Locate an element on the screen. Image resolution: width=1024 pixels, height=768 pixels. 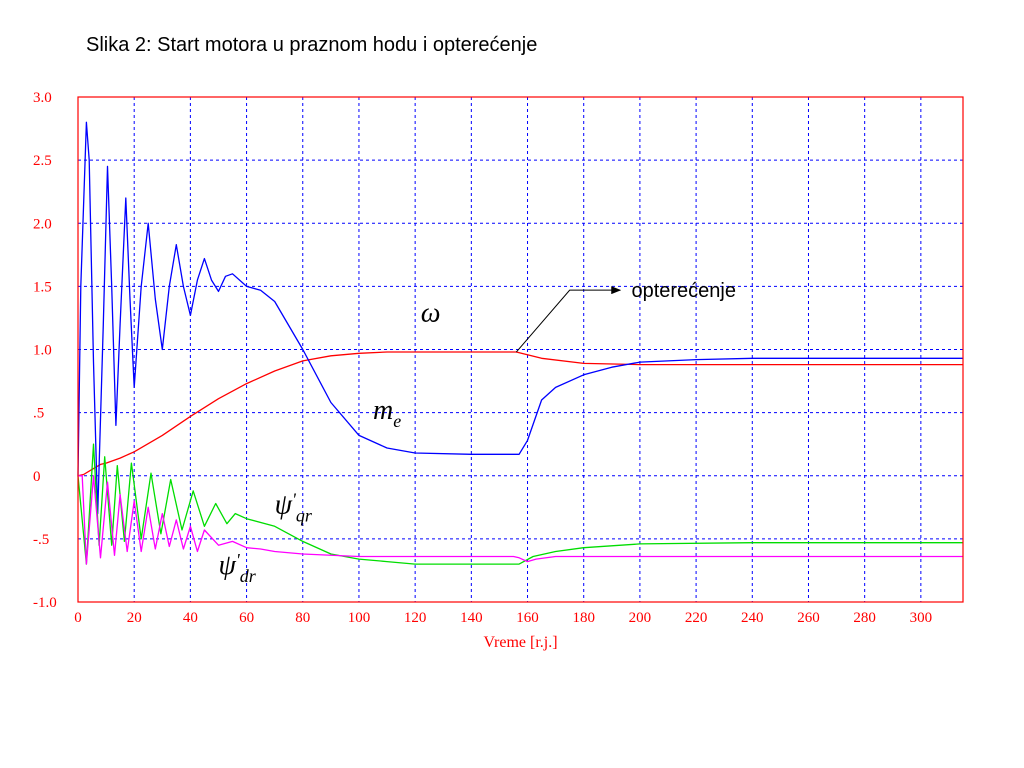
series-annotation: ψ'qr is located at coordinates (294, 508).